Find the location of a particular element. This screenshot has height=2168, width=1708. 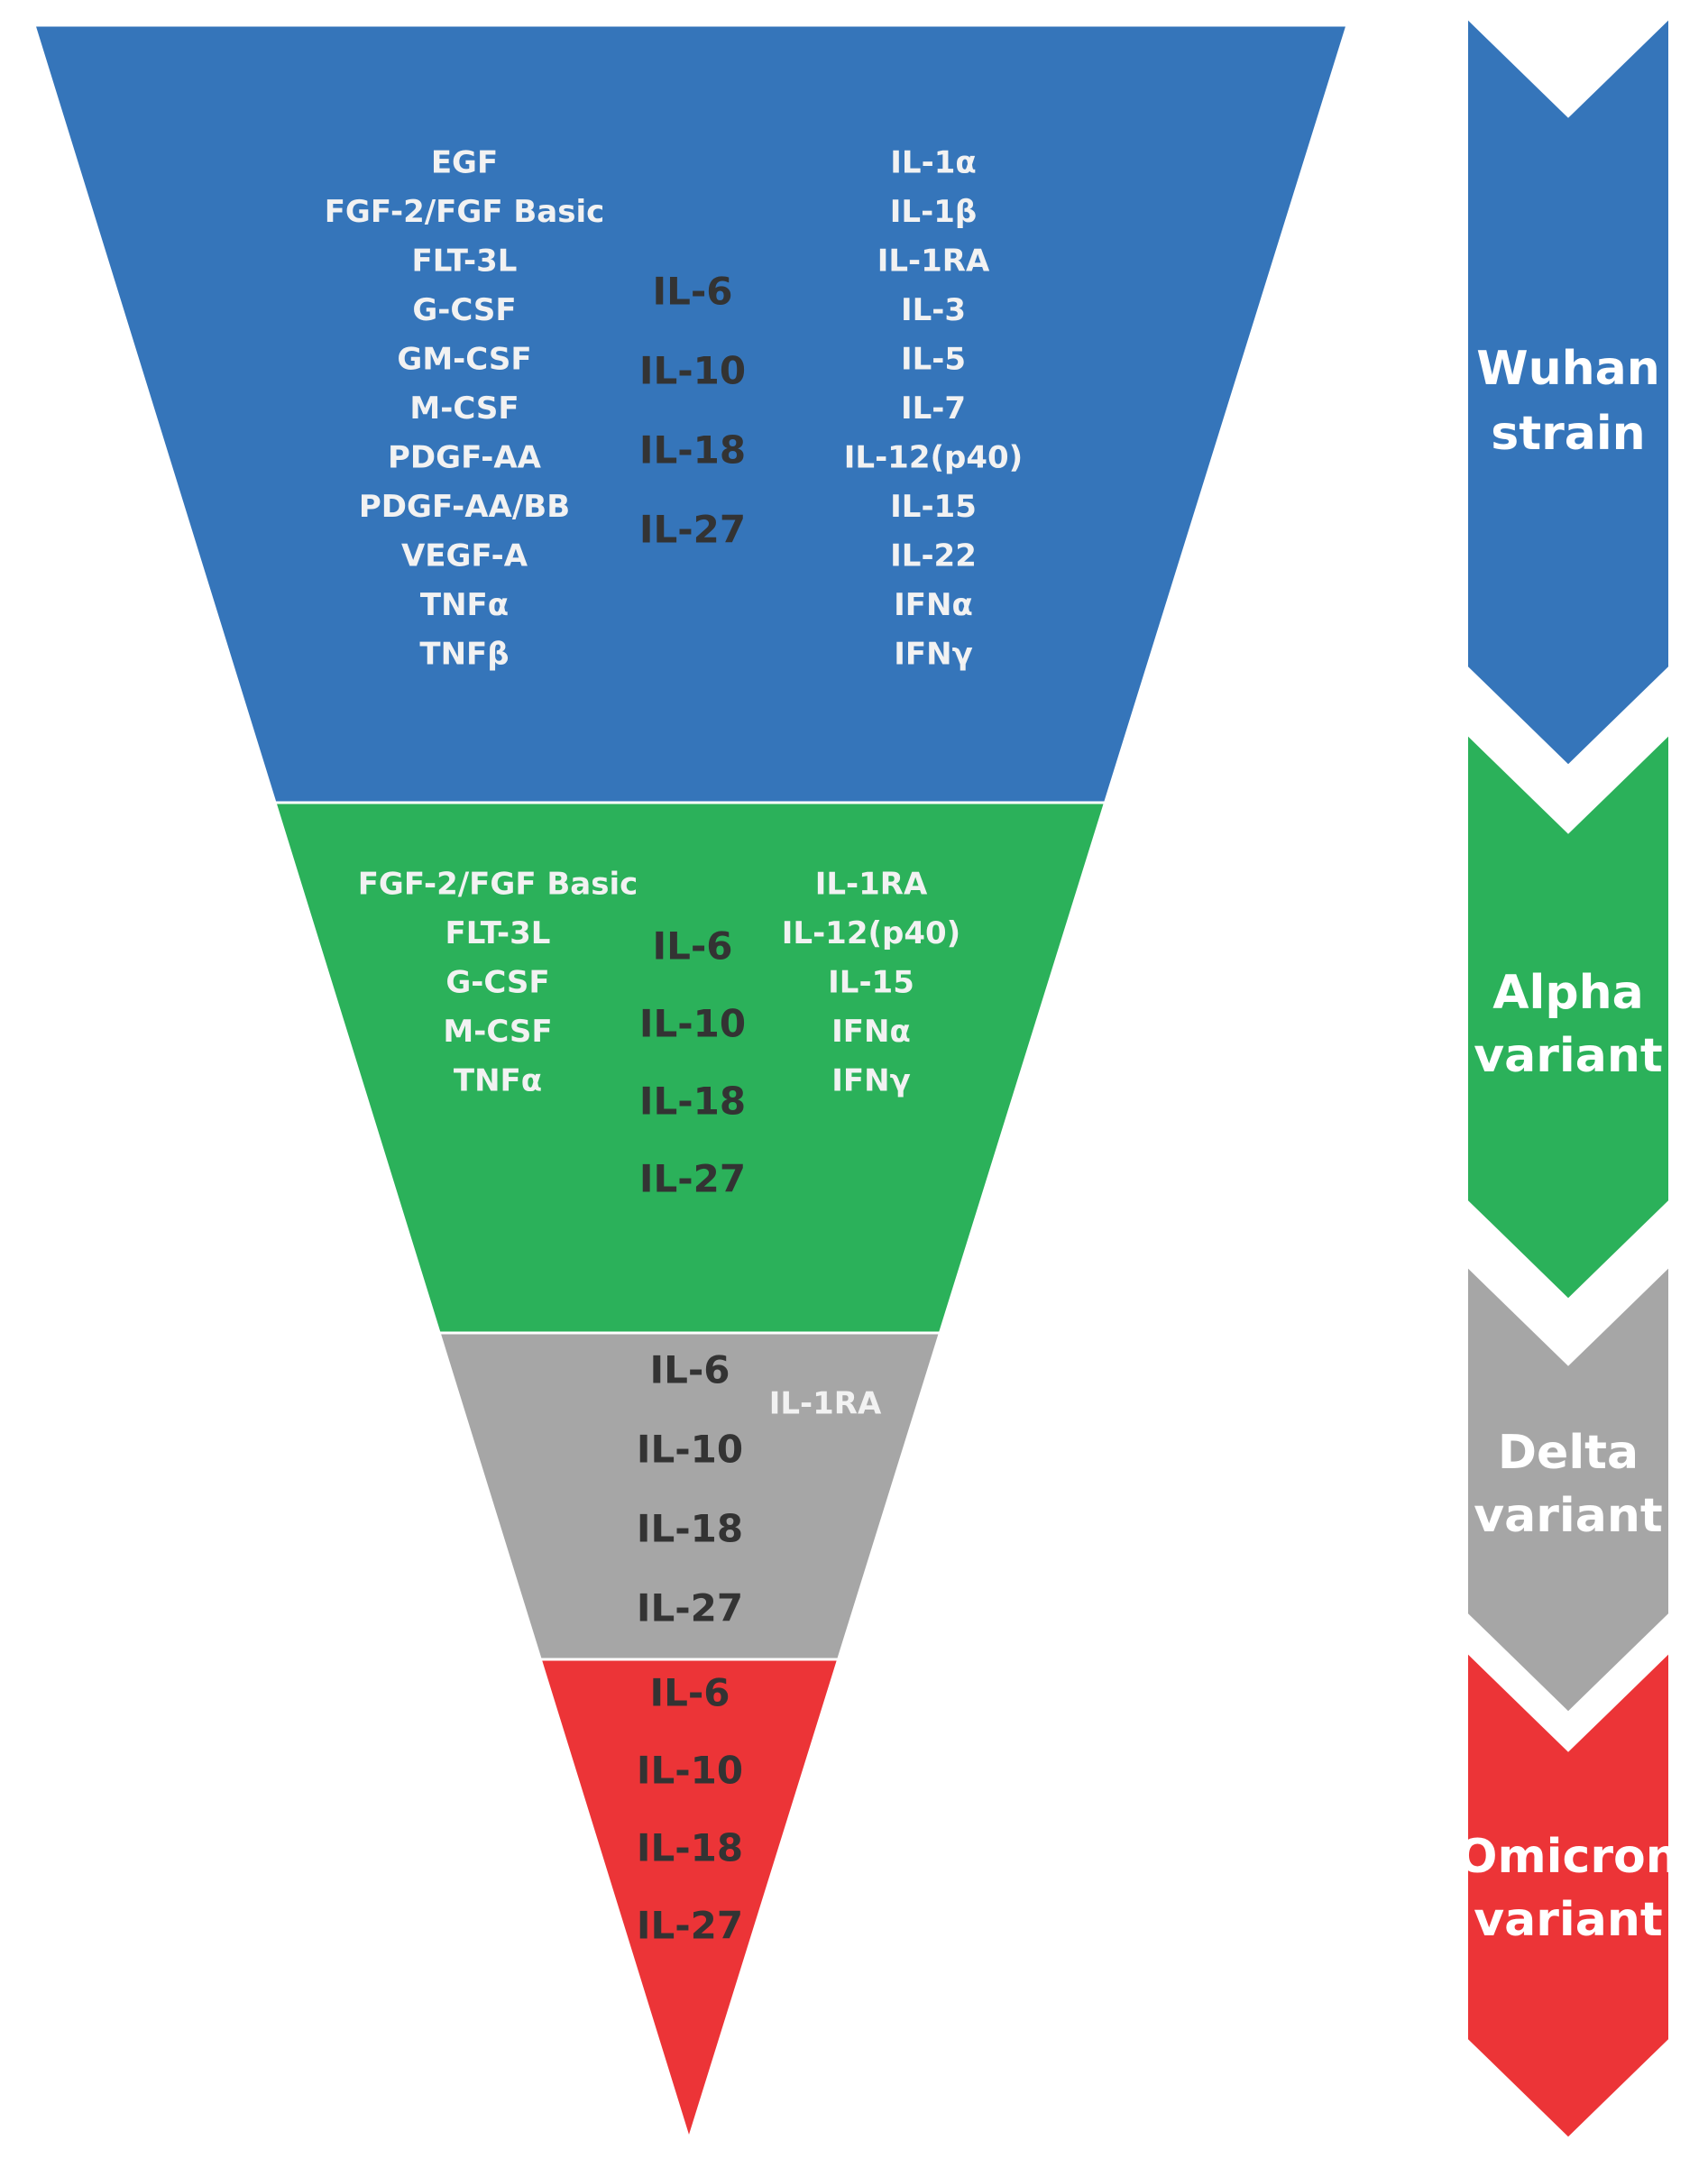

tier-wuhan-right-cytokine: IL-22 is located at coordinates (933, 556).